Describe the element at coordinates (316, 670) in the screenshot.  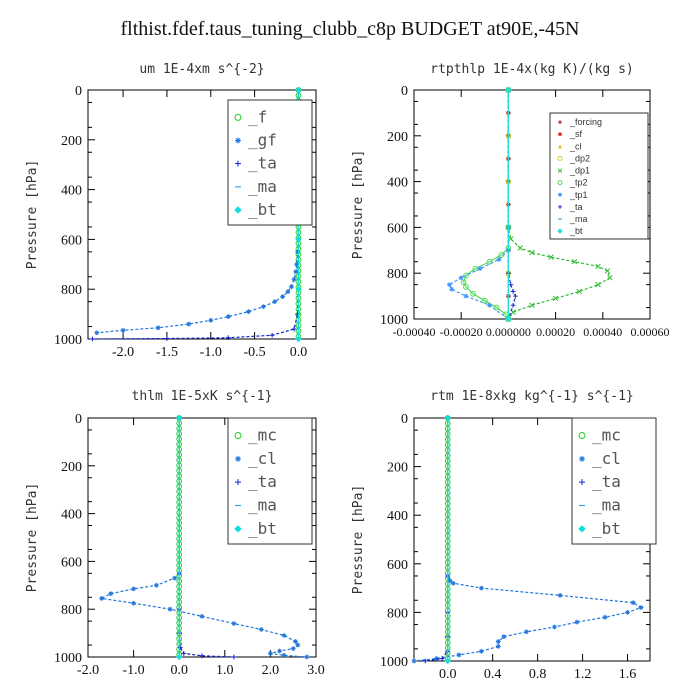
I see `x-tick-label: 3.0` at that location.